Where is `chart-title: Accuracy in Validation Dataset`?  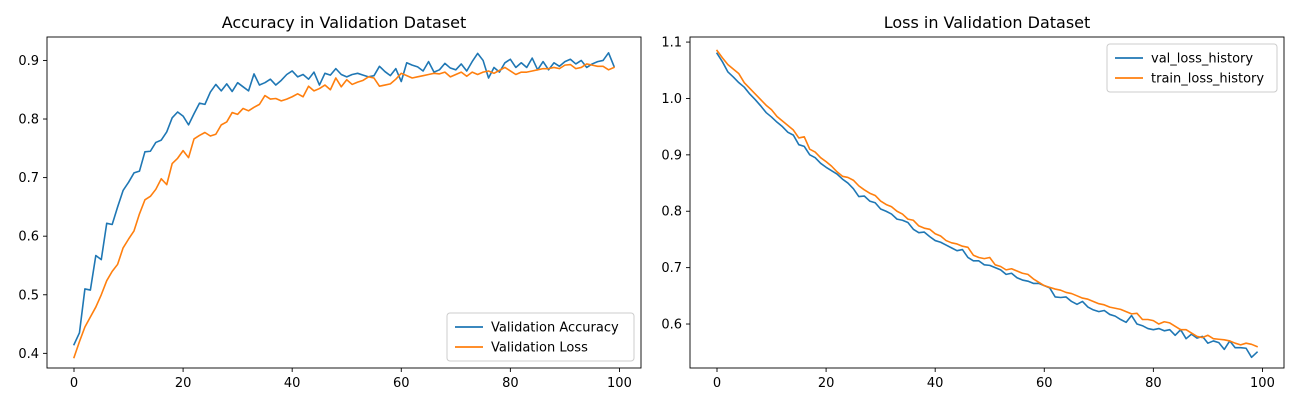 chart-title: Accuracy in Validation Dataset is located at coordinates (344, 22).